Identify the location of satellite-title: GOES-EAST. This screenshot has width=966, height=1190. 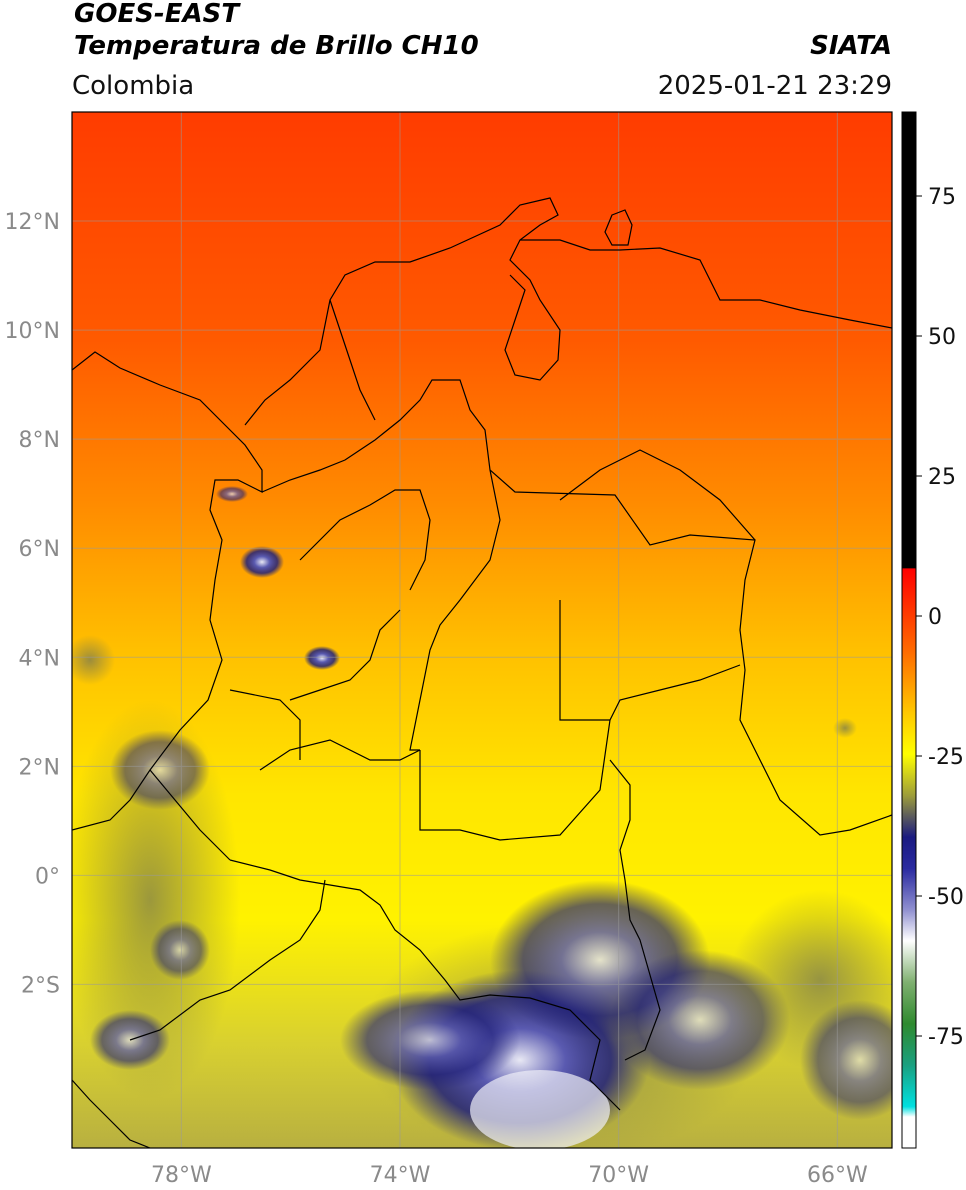
(157, 14).